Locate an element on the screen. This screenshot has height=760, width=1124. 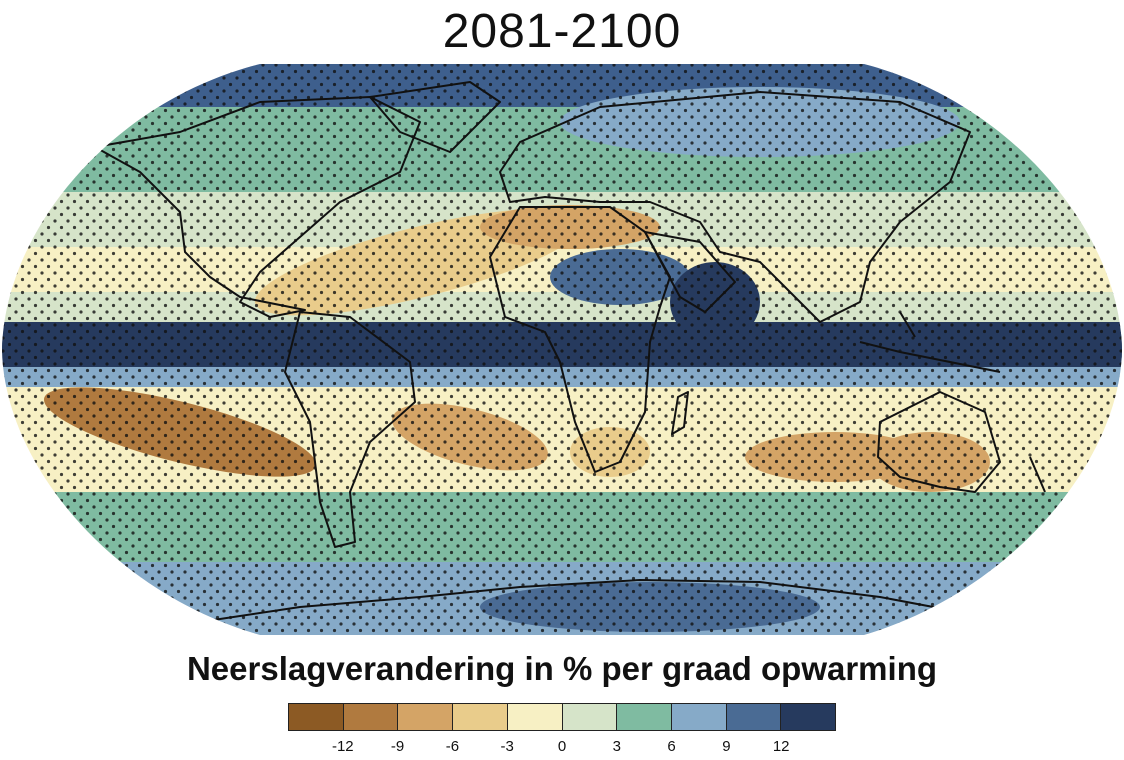
colorbar-tick-label: -12 is located at coordinates (342, 746).